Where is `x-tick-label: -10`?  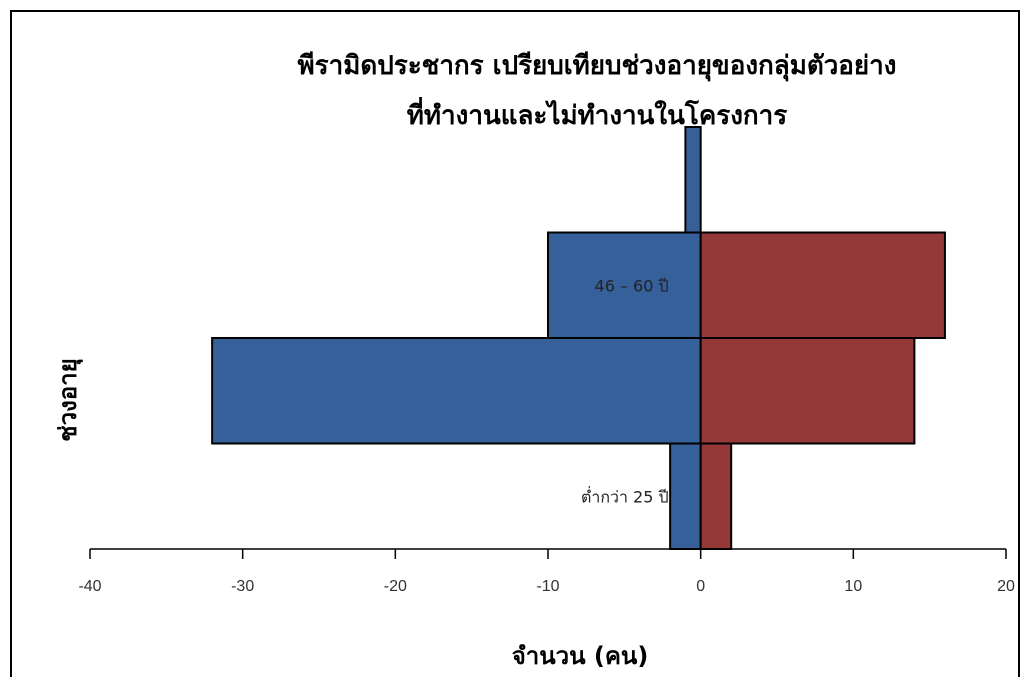
x-tick-label: -10 is located at coordinates (547, 586).